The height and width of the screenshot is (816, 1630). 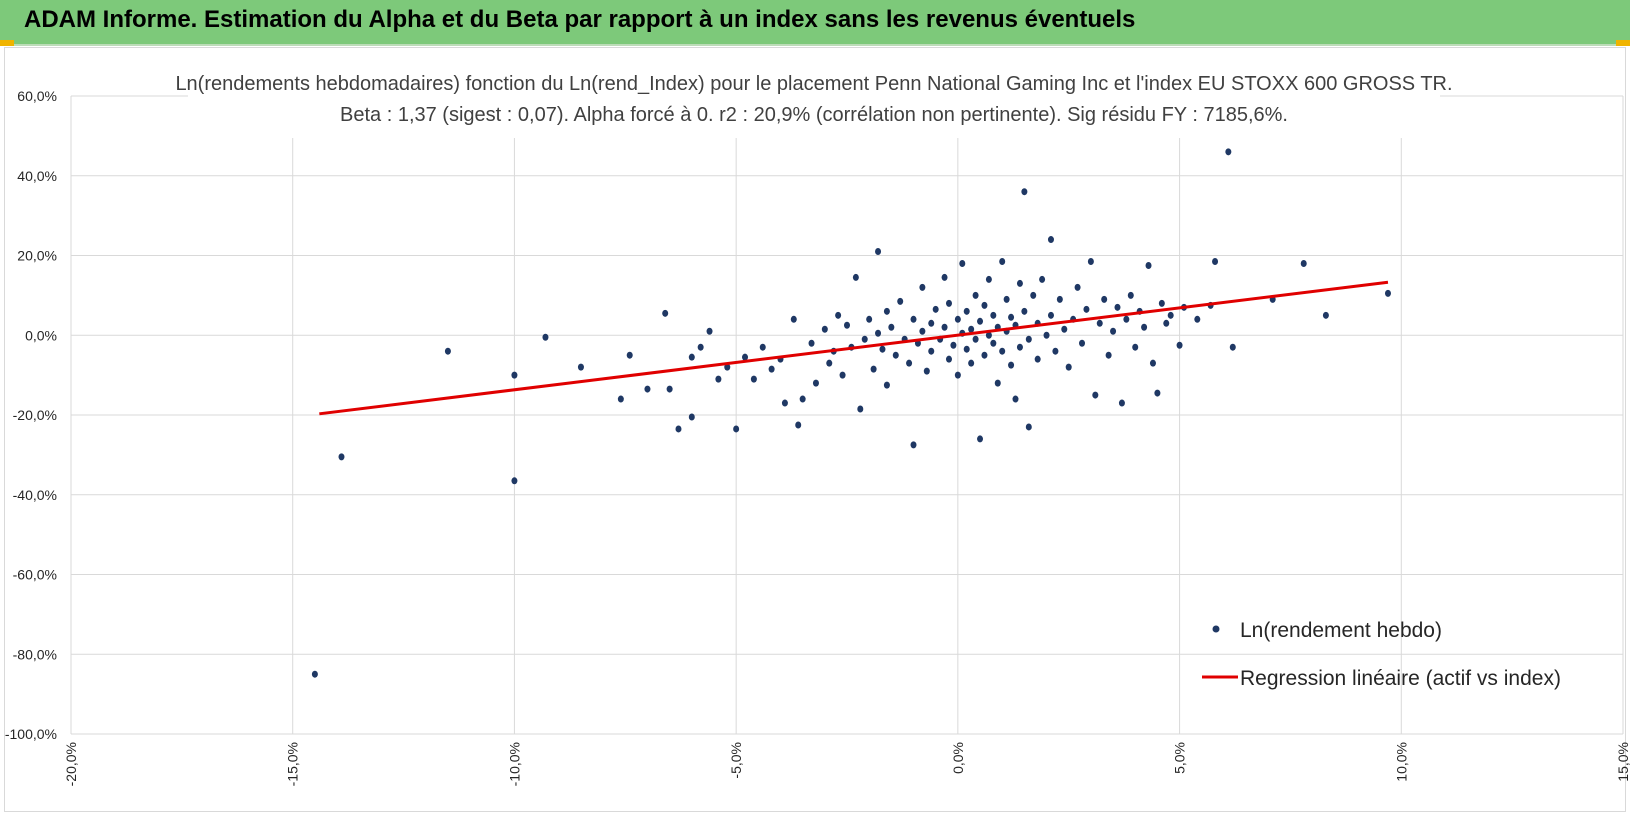 I want to click on y-tick-label: -60,0%, so click(x=35, y=575).